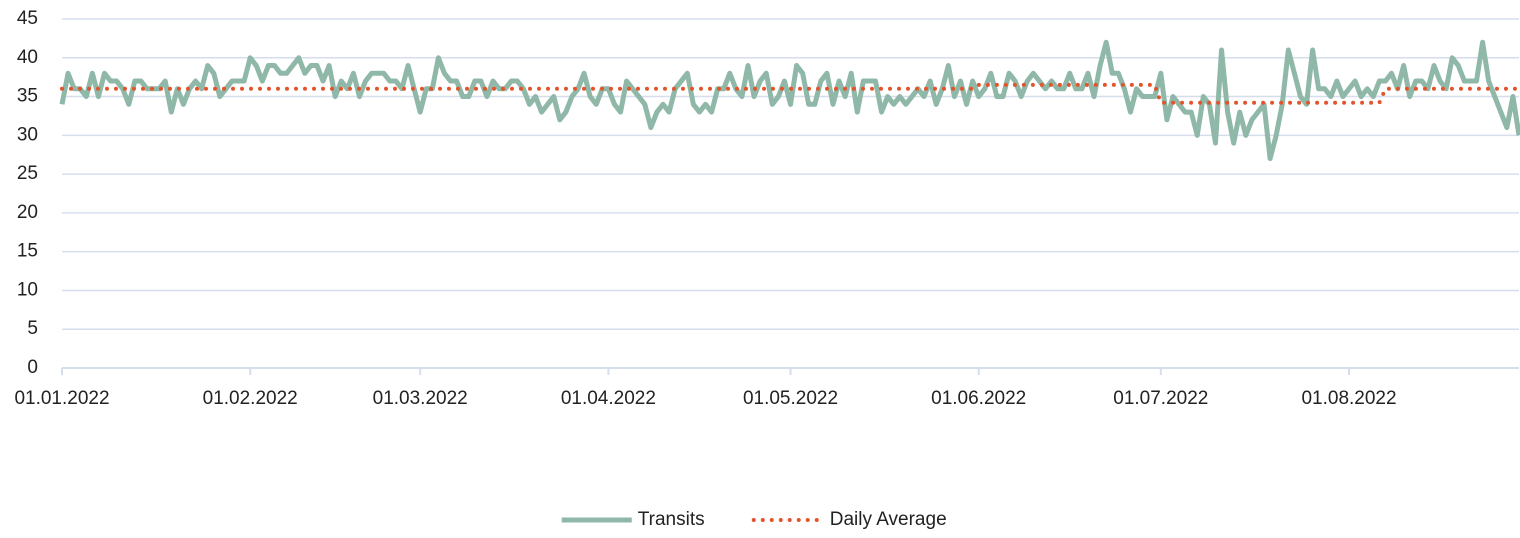  What do you see at coordinates (27, 173) in the screenshot?
I see `y-tick-label: 25` at bounding box center [27, 173].